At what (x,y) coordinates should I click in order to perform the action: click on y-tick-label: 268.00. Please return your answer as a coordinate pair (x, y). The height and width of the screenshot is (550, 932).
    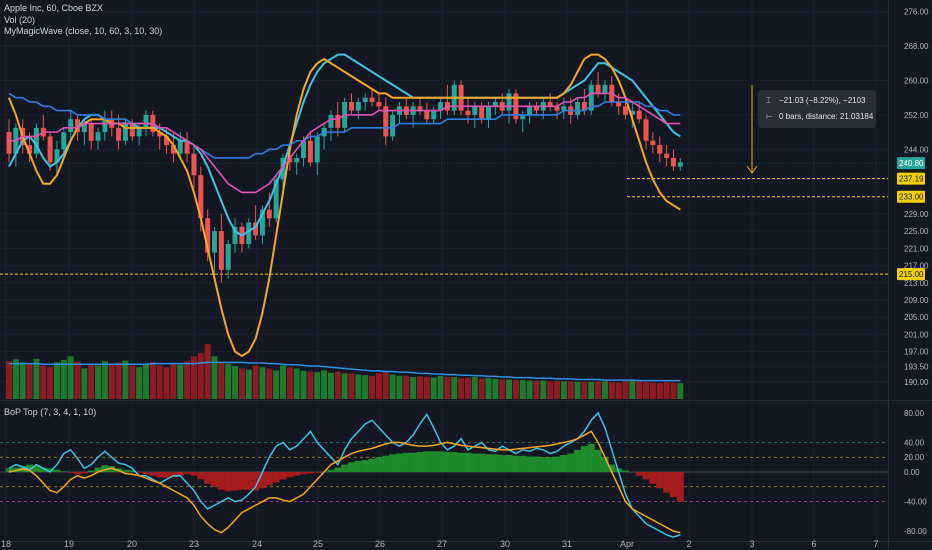
    Looking at the image, I should click on (916, 46).